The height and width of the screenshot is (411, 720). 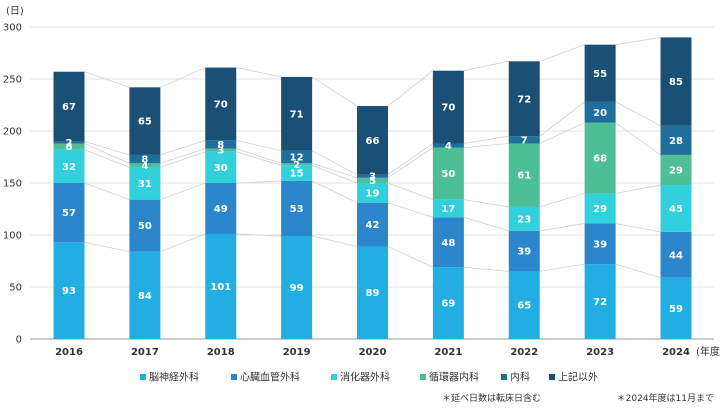 I want to click on data-label: 39, so click(x=600, y=244).